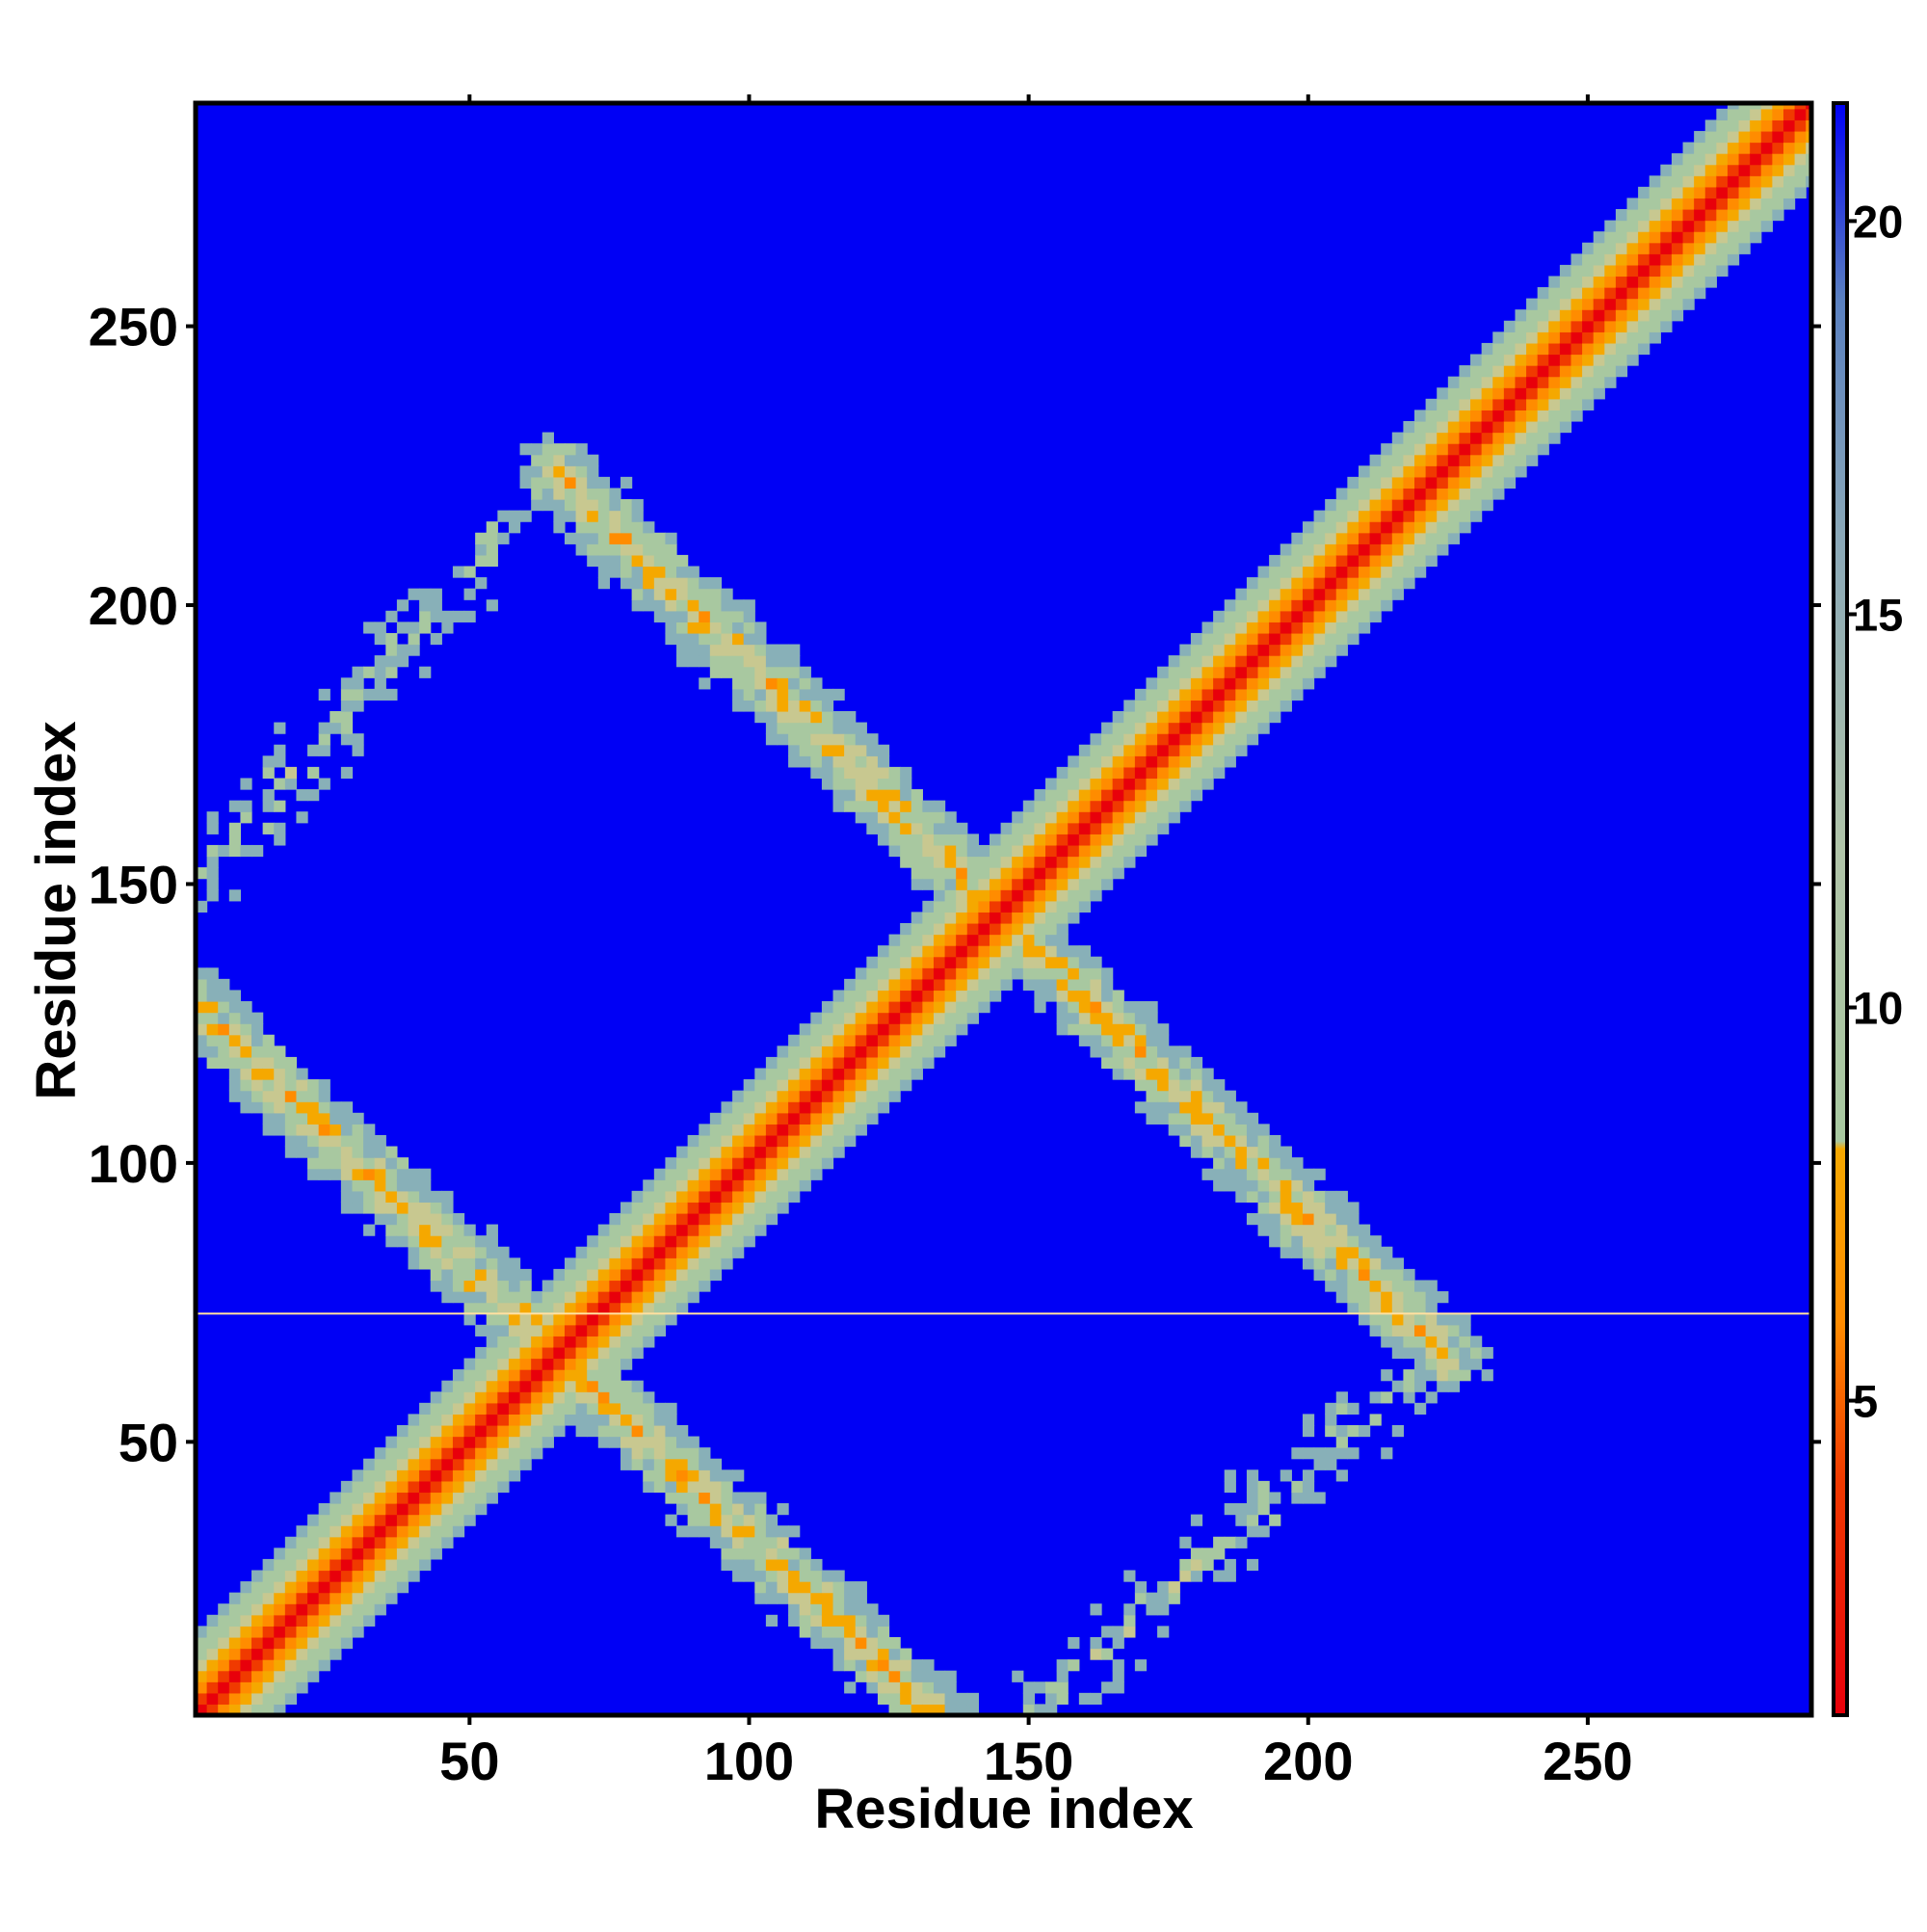 Image resolution: width=1927 pixels, height=1932 pixels. What do you see at coordinates (149, 1442) in the screenshot?
I see `y-tick-label: 50` at bounding box center [149, 1442].